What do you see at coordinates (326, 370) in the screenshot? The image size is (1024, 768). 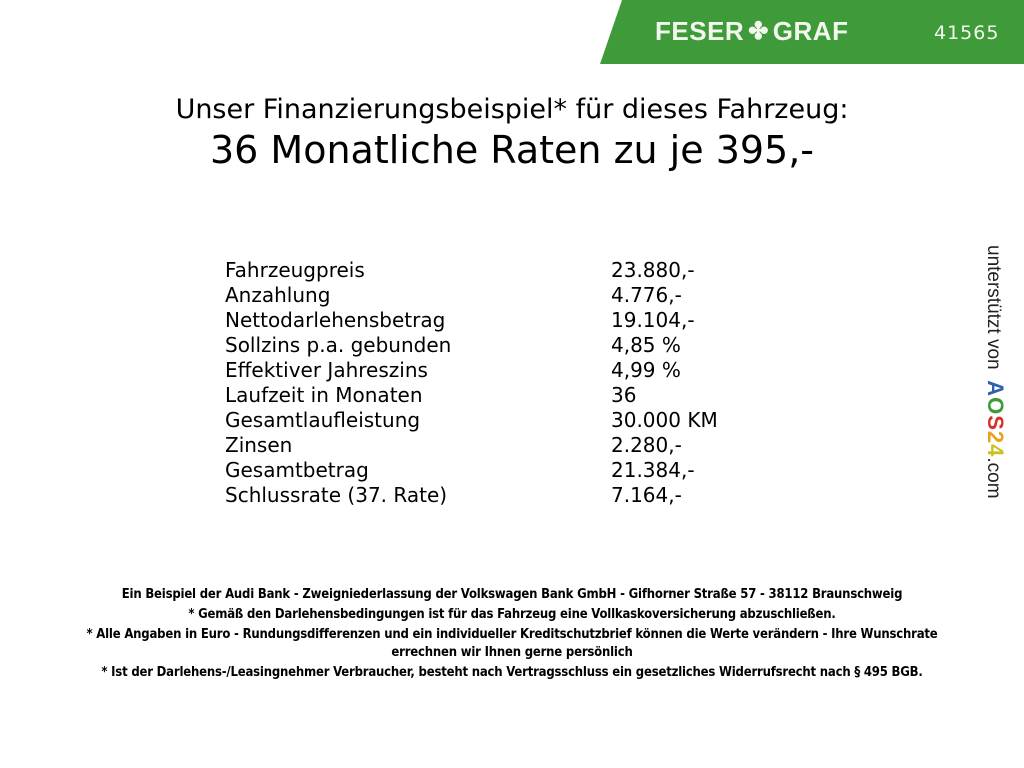 I see `row-label: Effektiver Jahreszins` at bounding box center [326, 370].